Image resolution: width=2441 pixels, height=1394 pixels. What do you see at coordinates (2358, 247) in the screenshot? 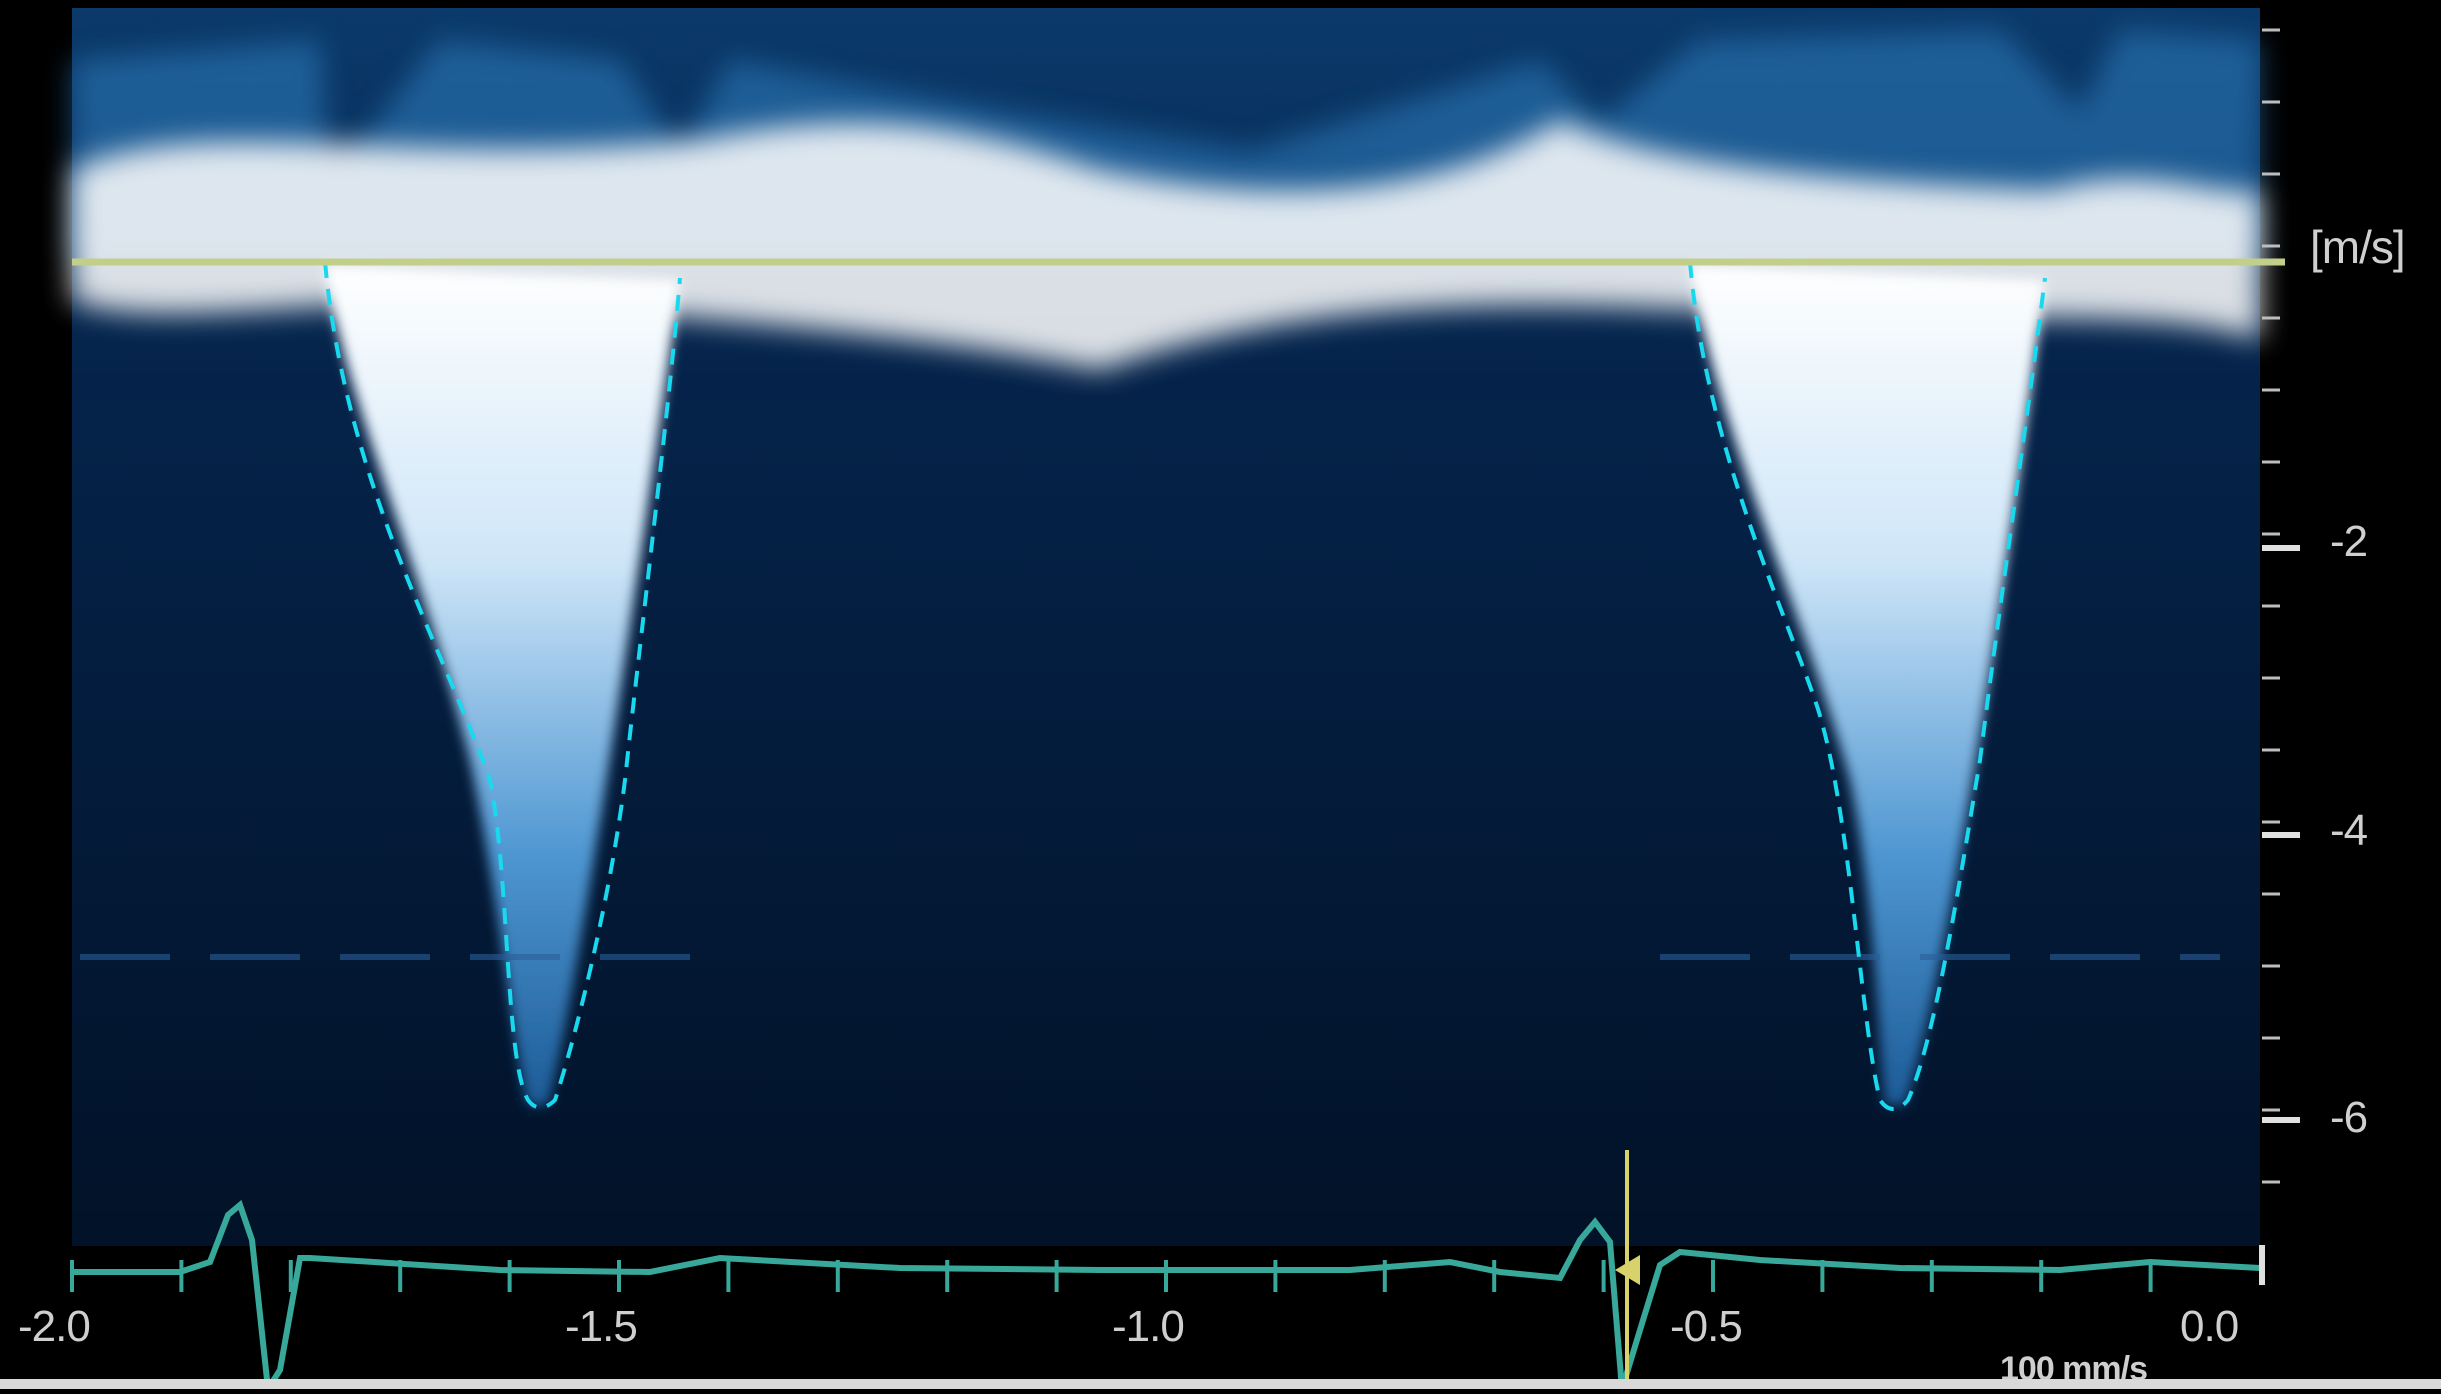
I see `velocity-unit-label: [m/s]` at bounding box center [2358, 247].